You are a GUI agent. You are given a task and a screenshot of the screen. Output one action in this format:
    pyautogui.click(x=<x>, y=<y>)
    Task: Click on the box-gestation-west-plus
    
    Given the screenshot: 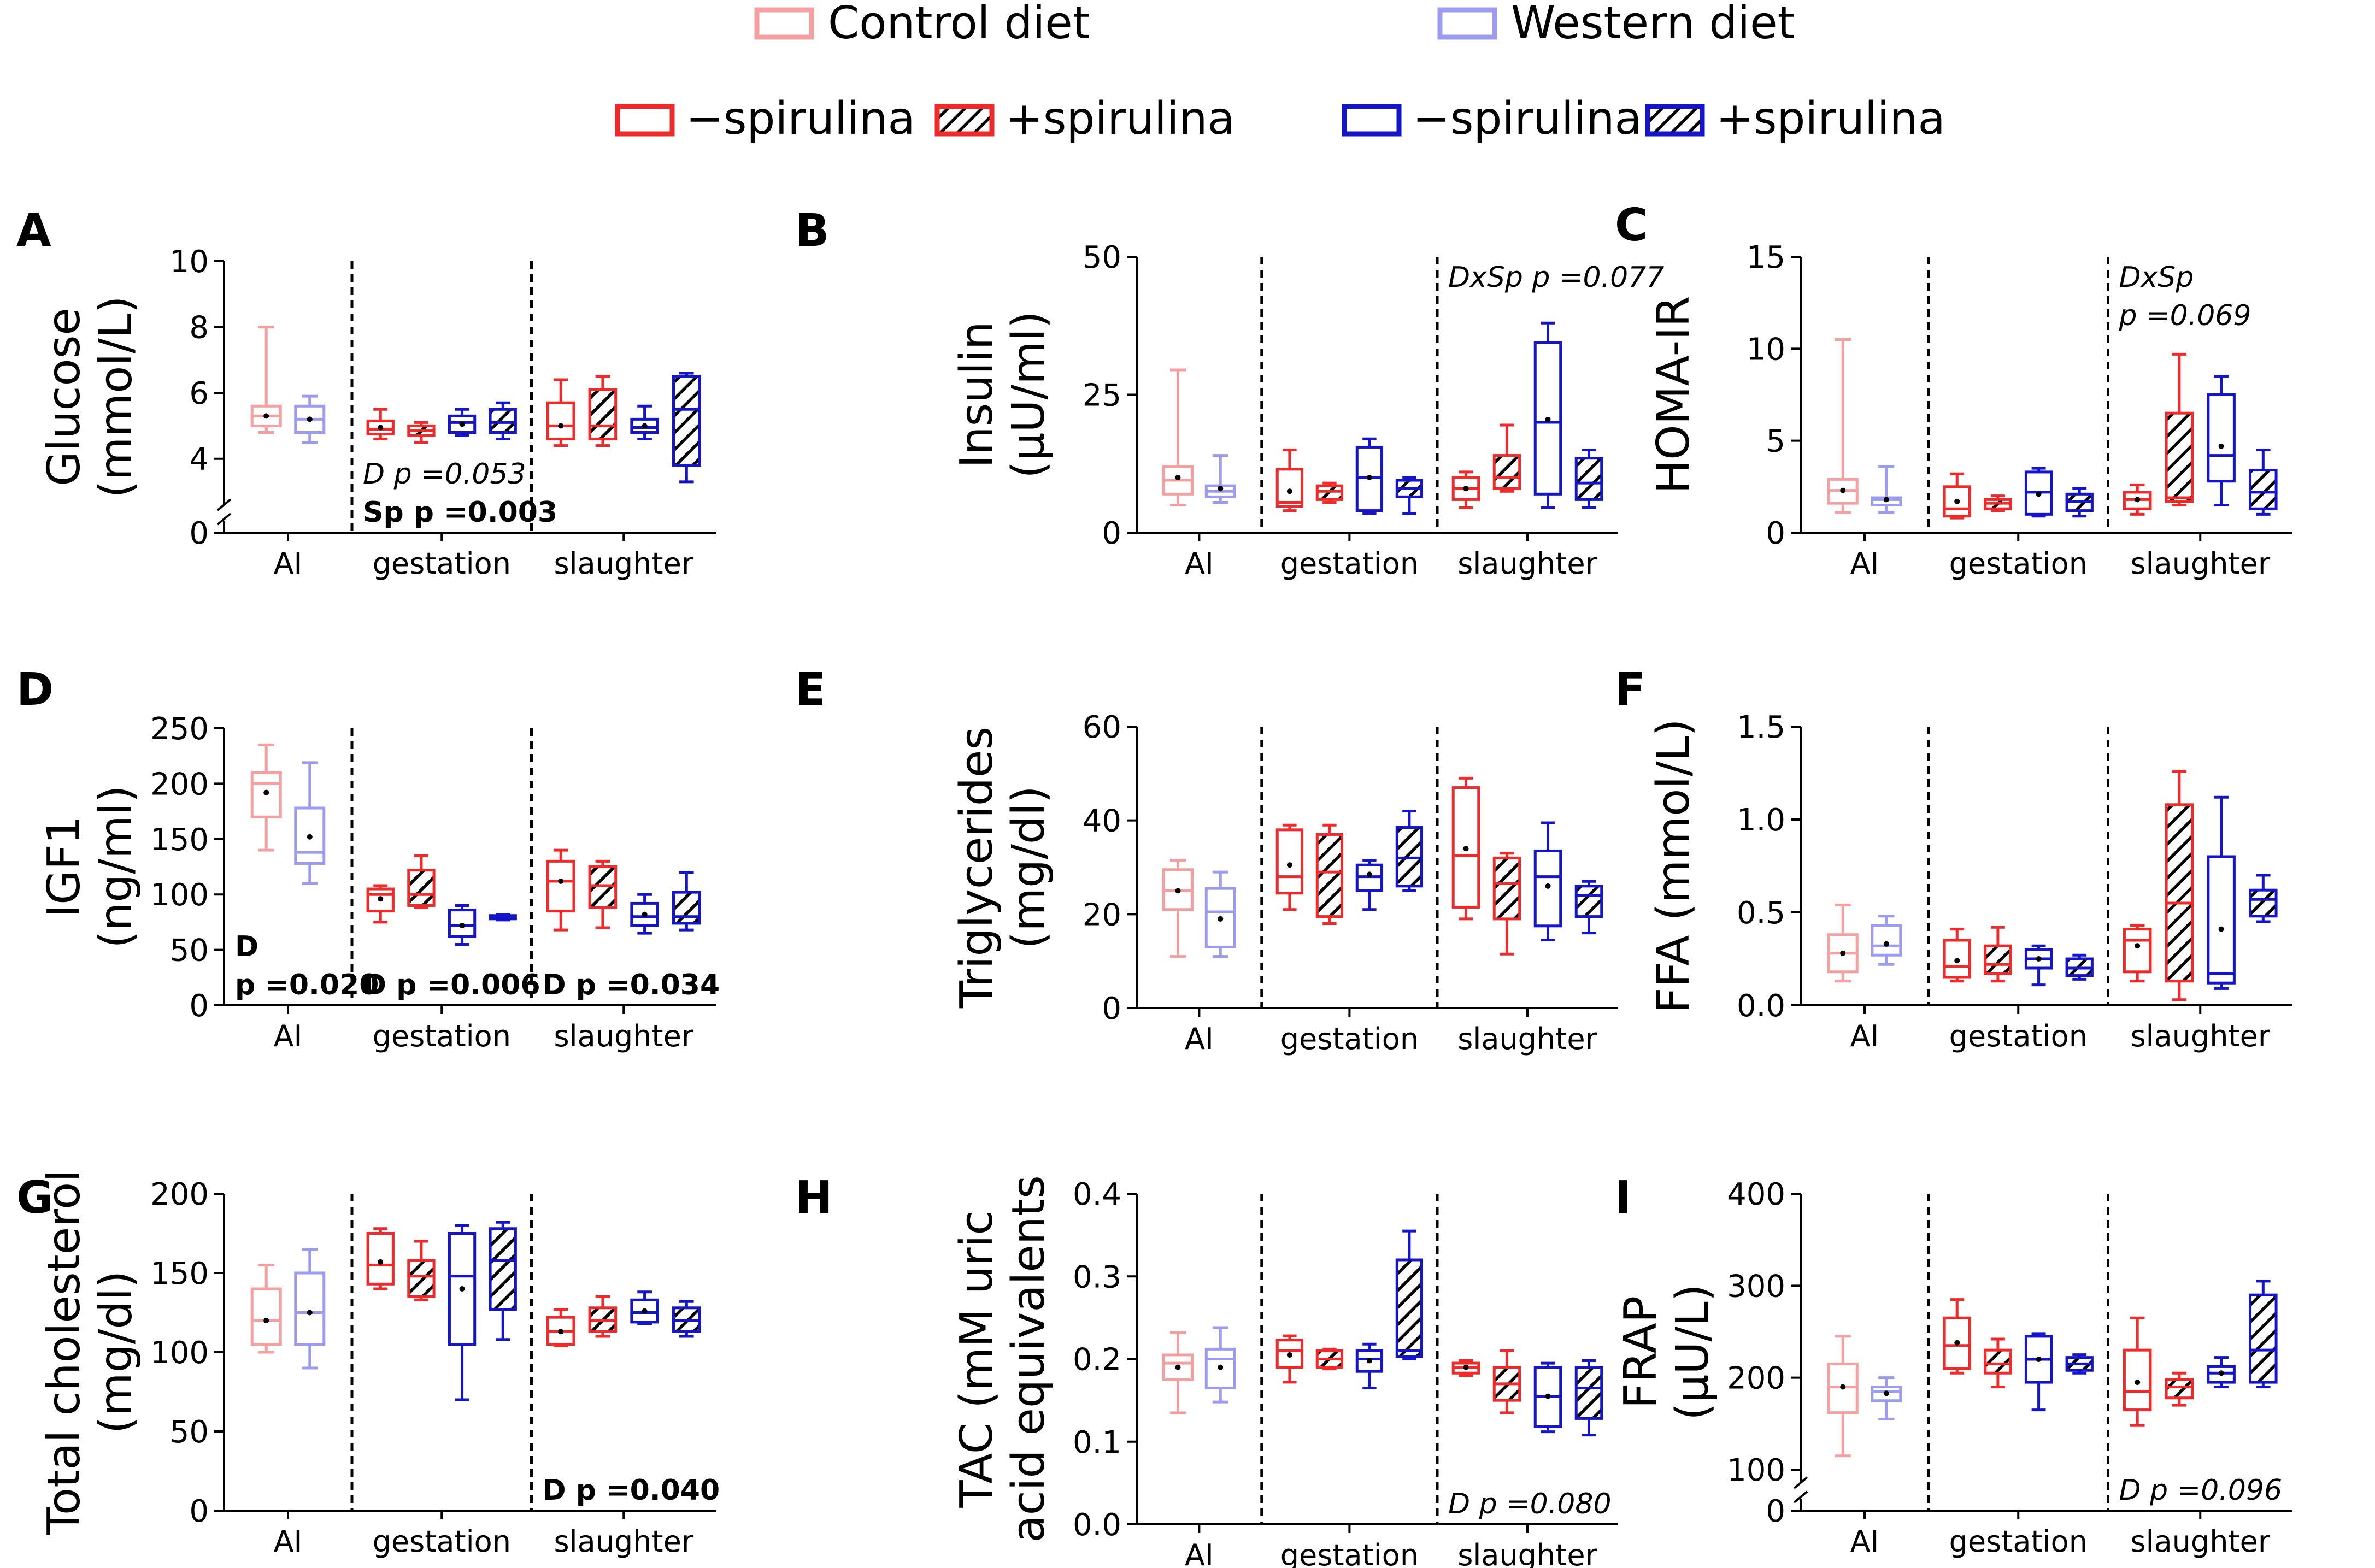 What is the action you would take?
    pyautogui.click(x=2079, y=502)
    